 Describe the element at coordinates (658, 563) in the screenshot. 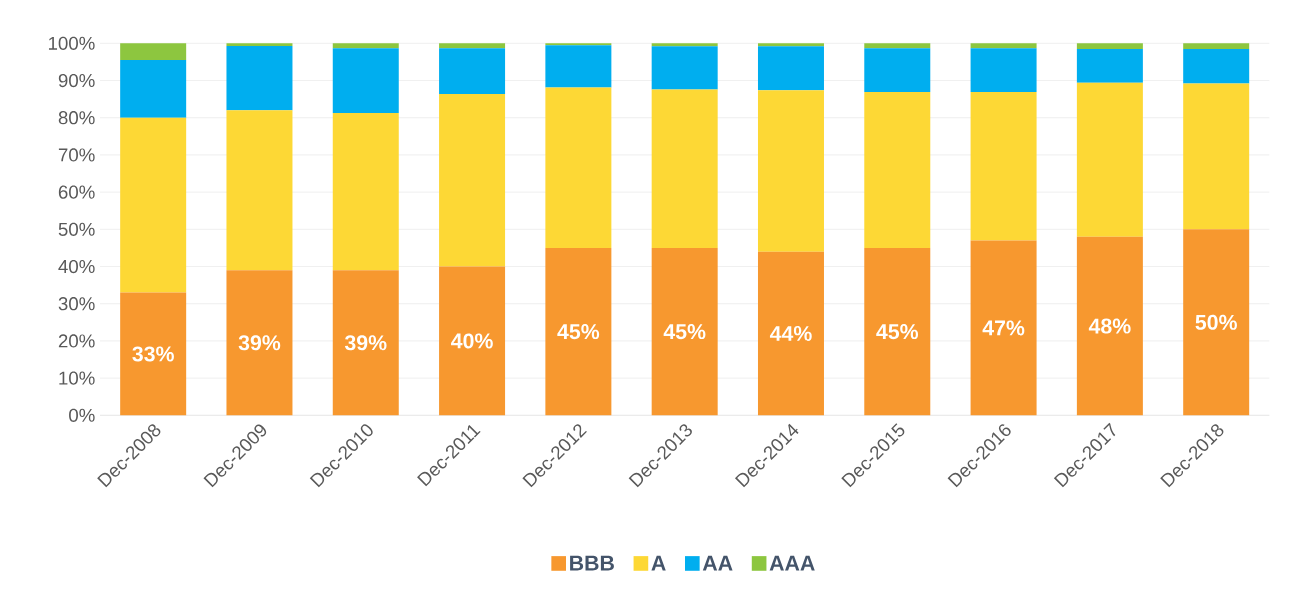

I see `legend-label: A` at that location.